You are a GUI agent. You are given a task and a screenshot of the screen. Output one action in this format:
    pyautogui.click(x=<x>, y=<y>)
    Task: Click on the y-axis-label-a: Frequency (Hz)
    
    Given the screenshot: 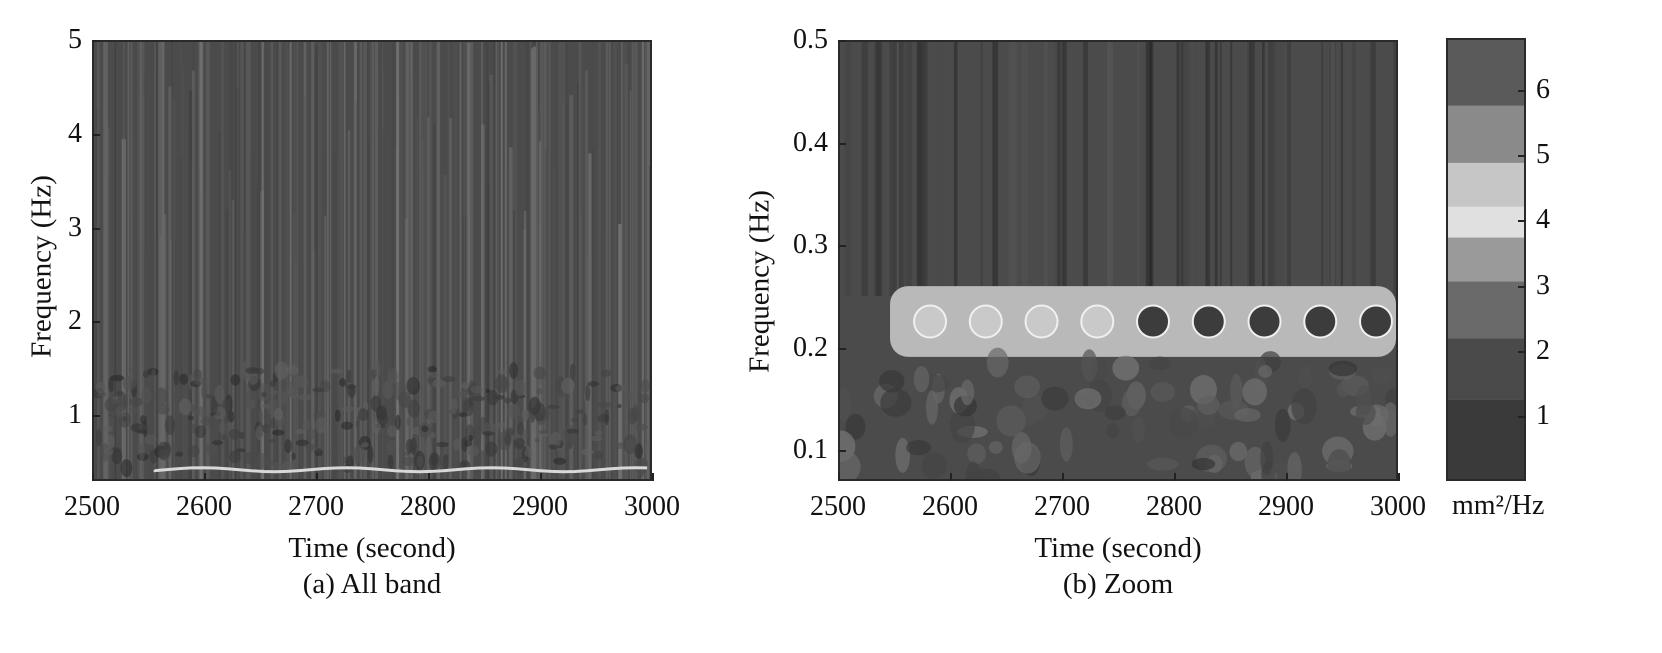 What is the action you would take?
    pyautogui.click(x=41, y=266)
    